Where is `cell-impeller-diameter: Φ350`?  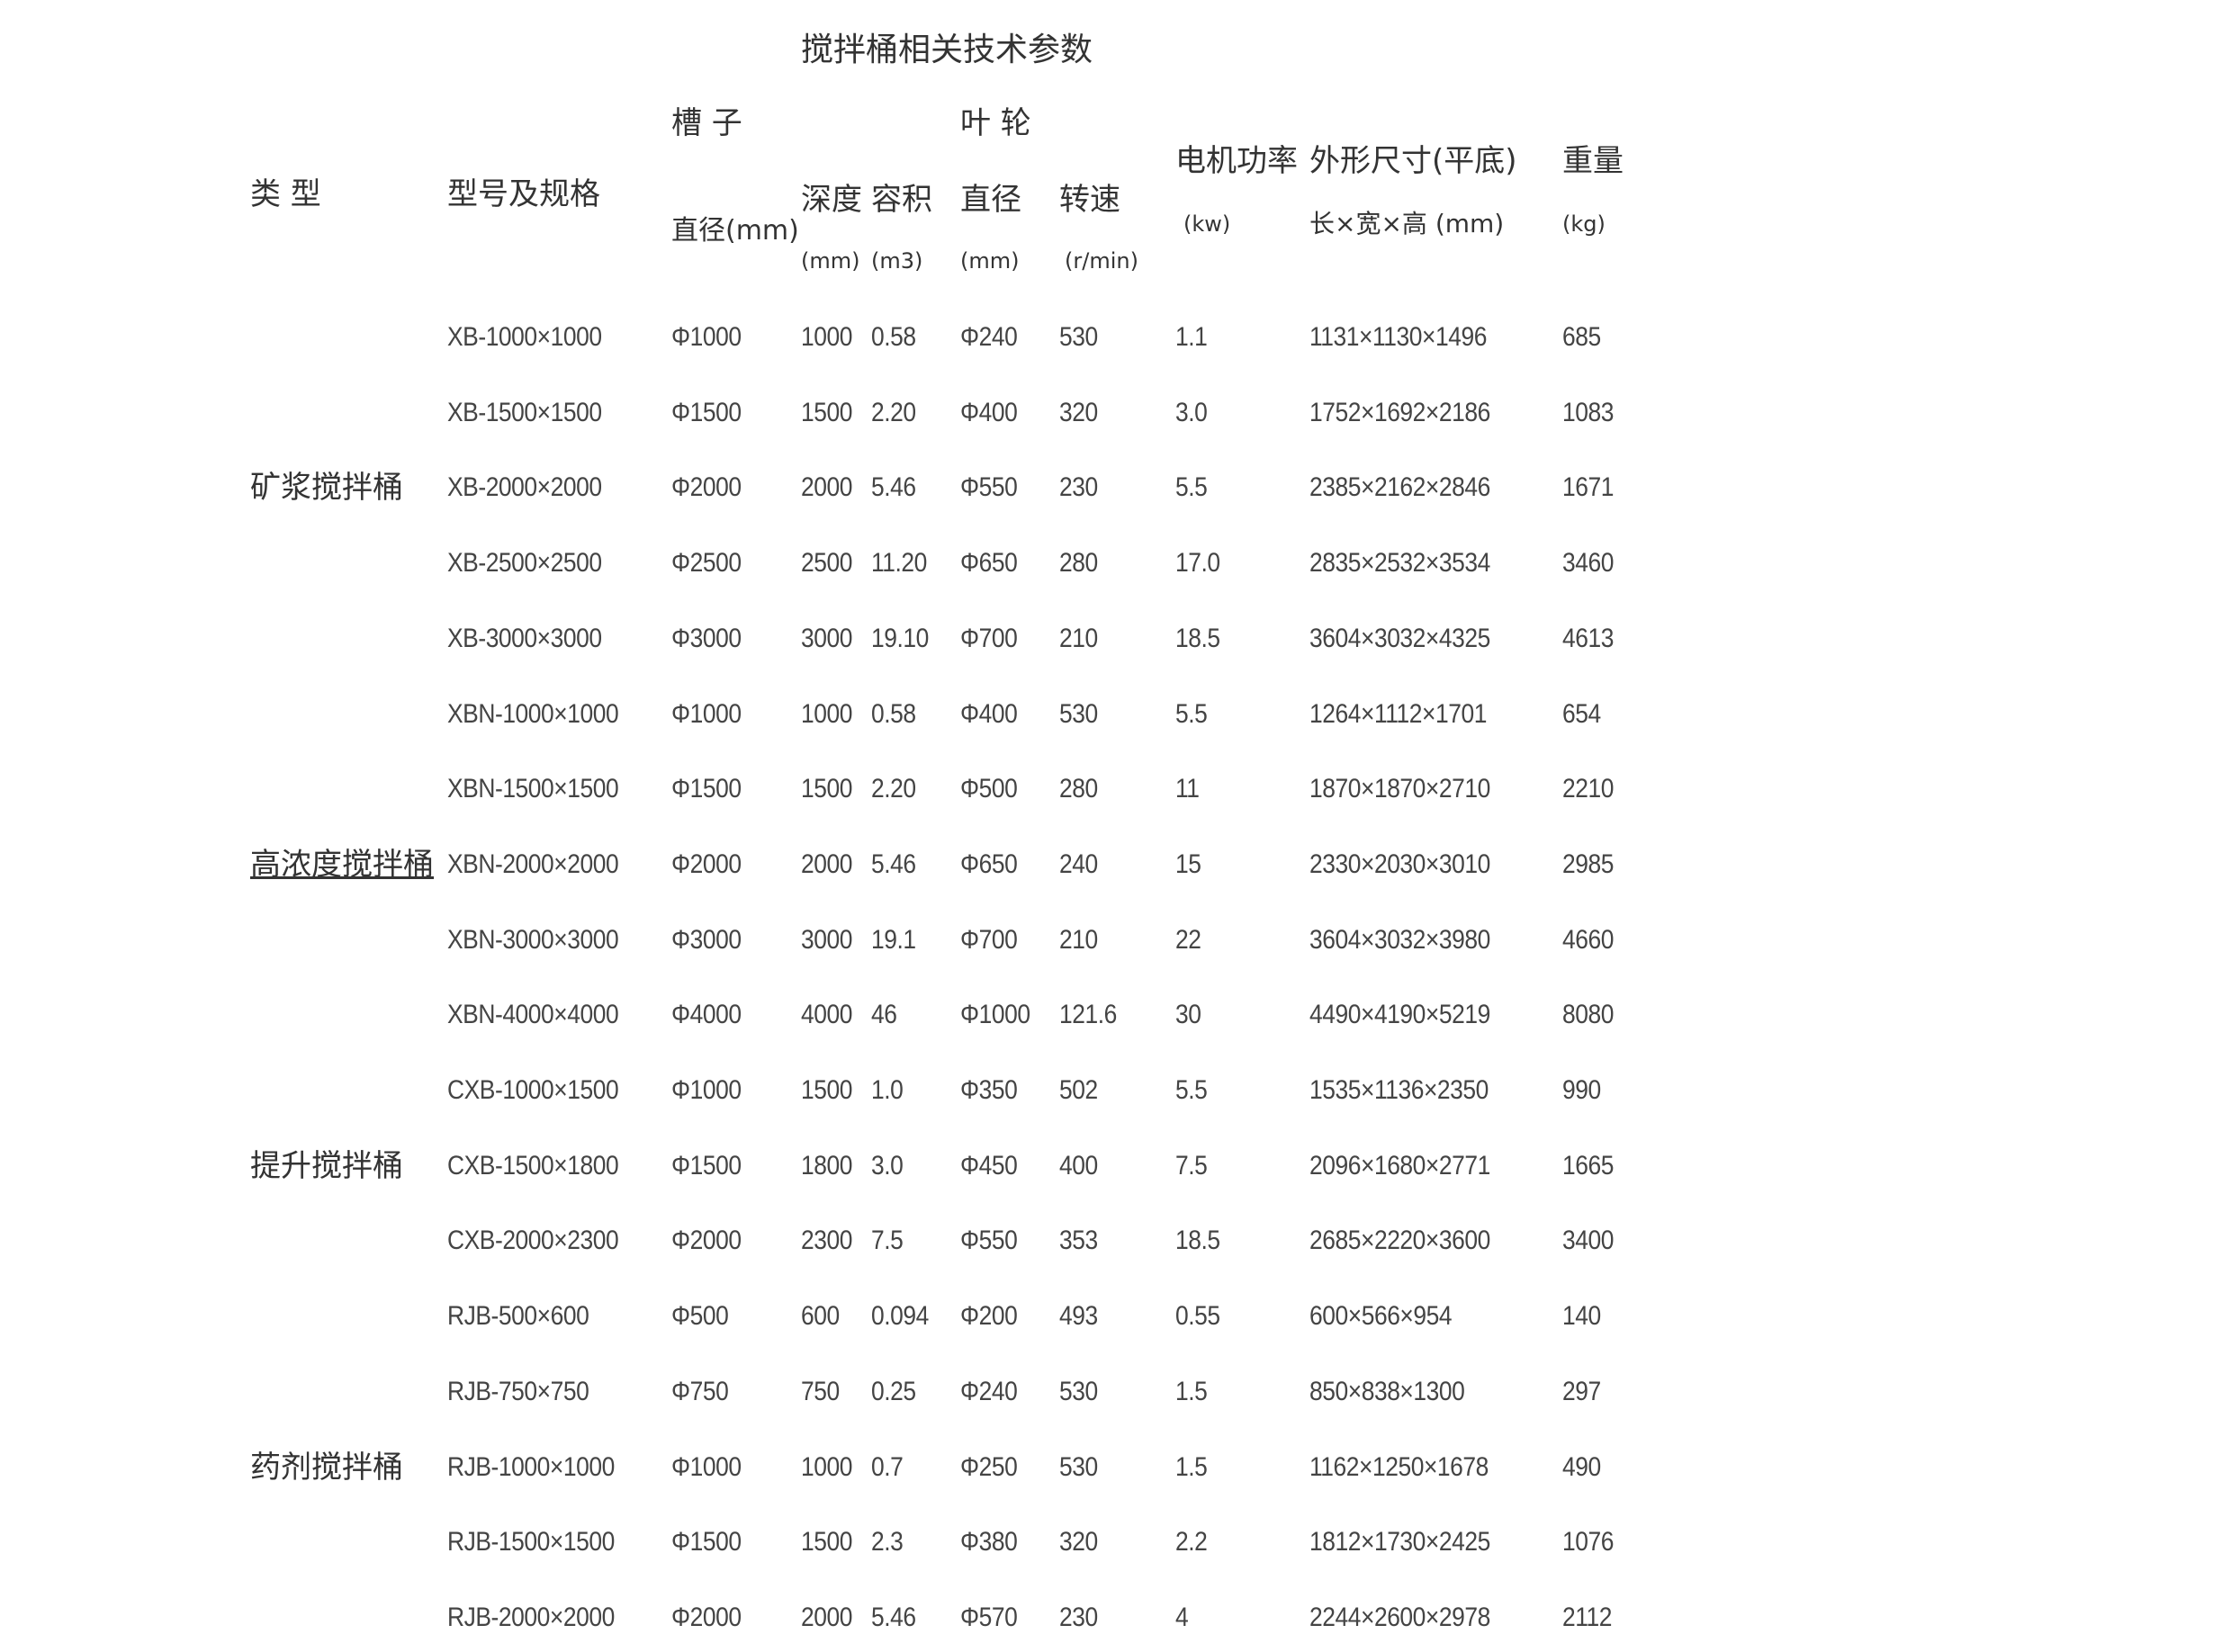
cell-impeller-diameter: Φ350 is located at coordinates (989, 1090).